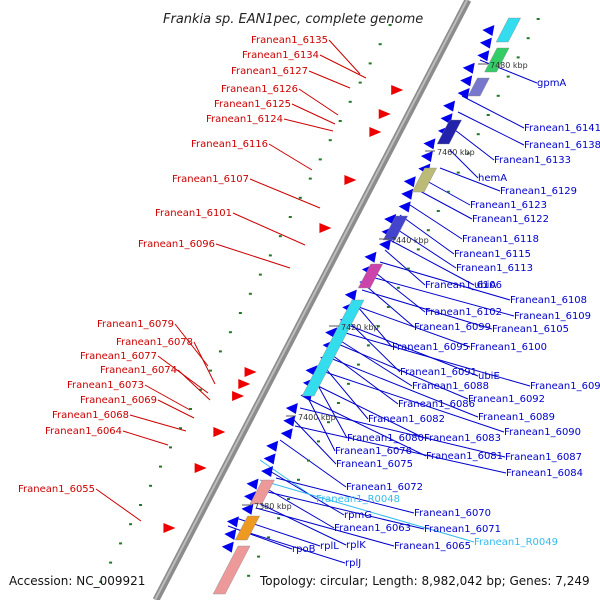 The width and height of the screenshot is (600, 600). Describe the element at coordinates (462, 529) in the screenshot. I see `gene-label-right: Franean1_6071` at that location.